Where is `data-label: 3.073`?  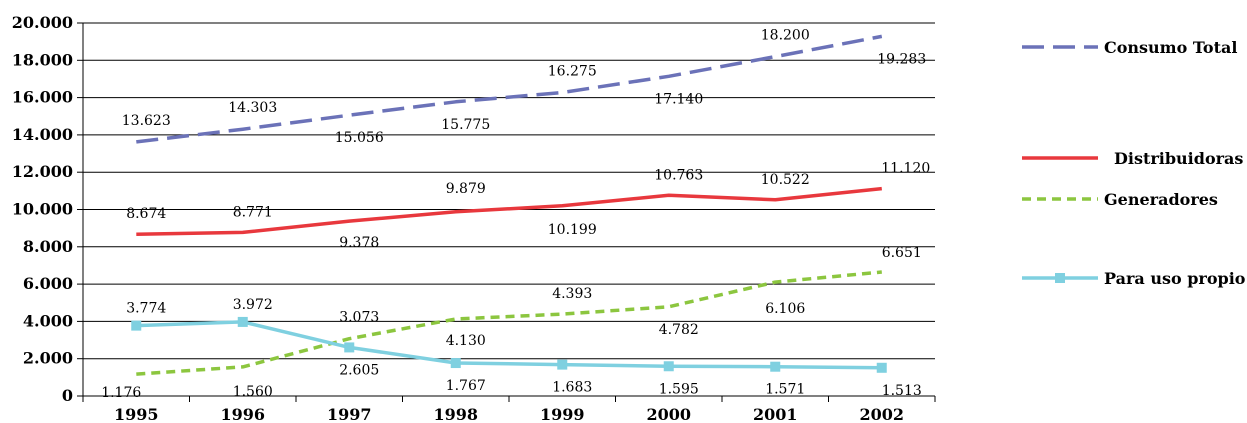
data-label: 3.073 is located at coordinates (359, 318).